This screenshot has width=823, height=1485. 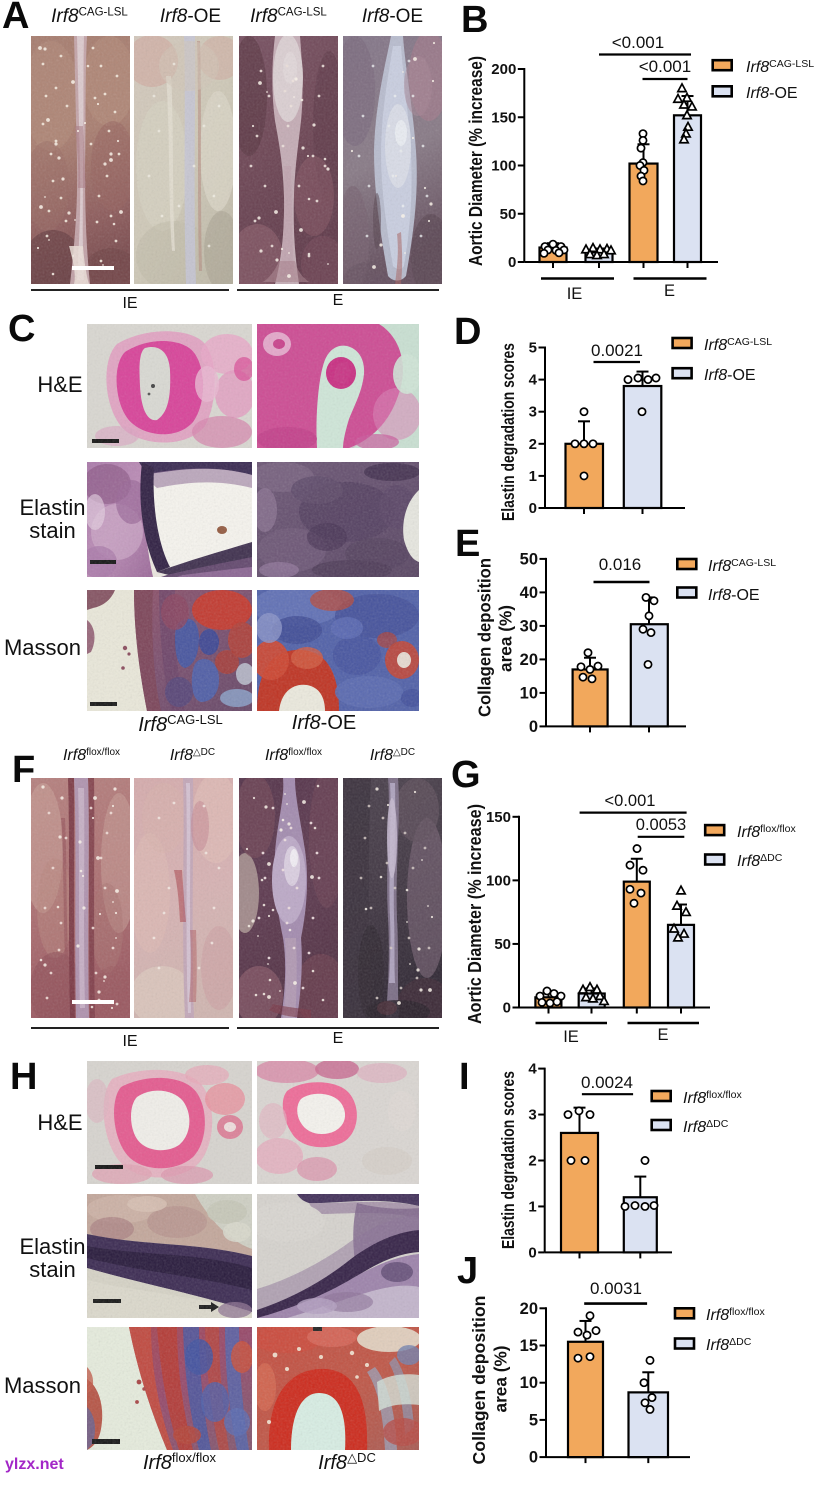 What do you see at coordinates (620, 564) in the screenshot?
I see `svg-text: 0.016` at bounding box center [620, 564].